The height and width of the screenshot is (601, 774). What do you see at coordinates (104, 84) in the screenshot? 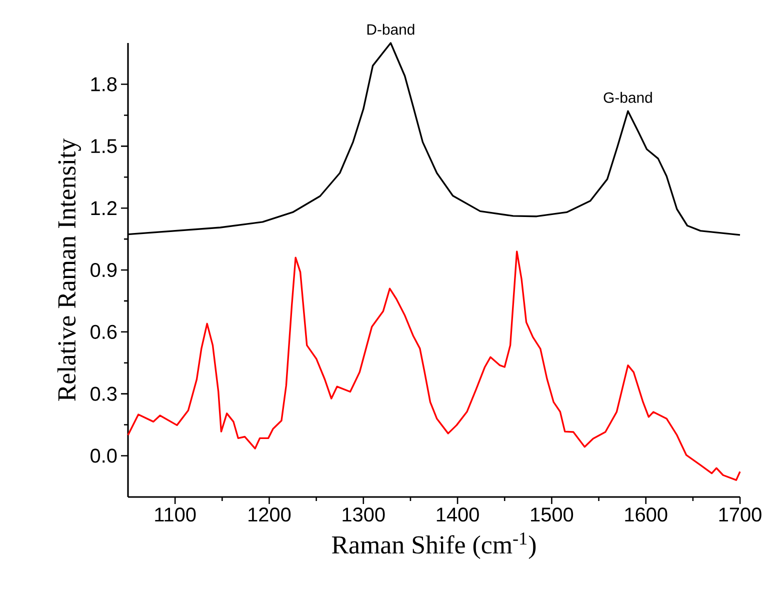
I see `y-tick-label: 1.8` at bounding box center [104, 84].